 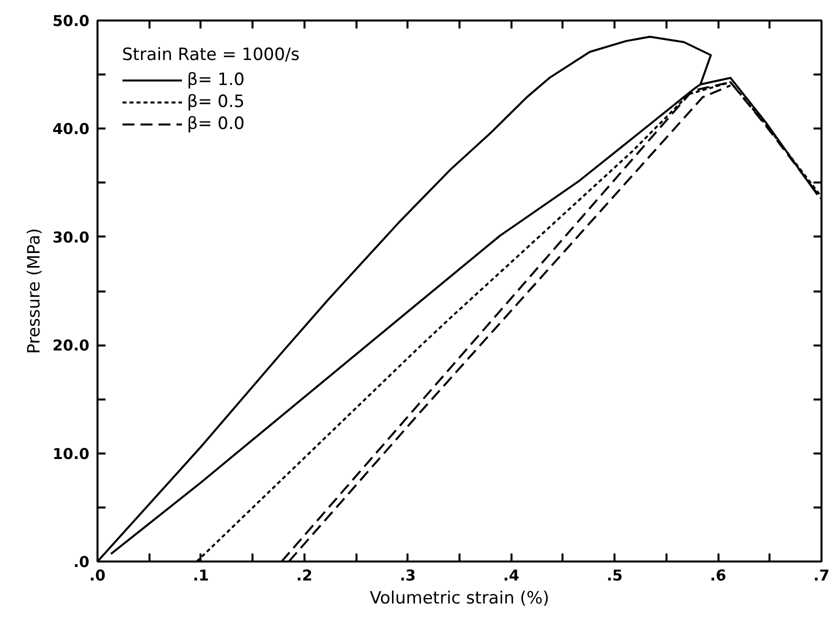 What do you see at coordinates (200, 575) in the screenshot?
I see `x-tick-label: .1` at bounding box center [200, 575].